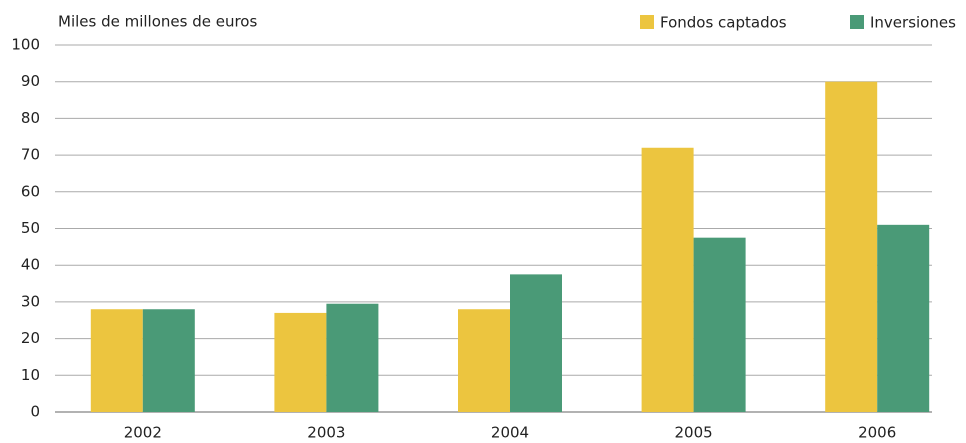  What do you see at coordinates (30, 375) in the screenshot?
I see `y-tick-label: 10` at bounding box center [30, 375].